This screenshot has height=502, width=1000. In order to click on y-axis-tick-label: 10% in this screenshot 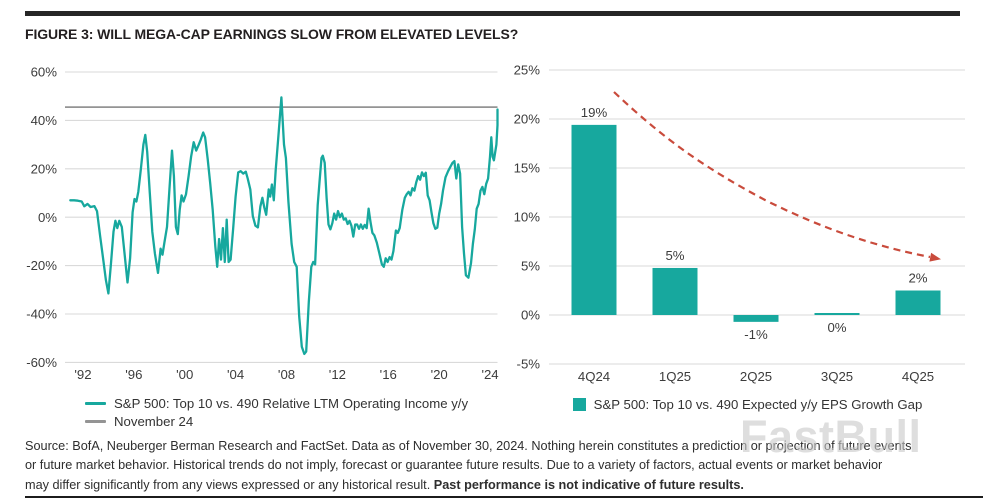, I will do `click(527, 217)`.